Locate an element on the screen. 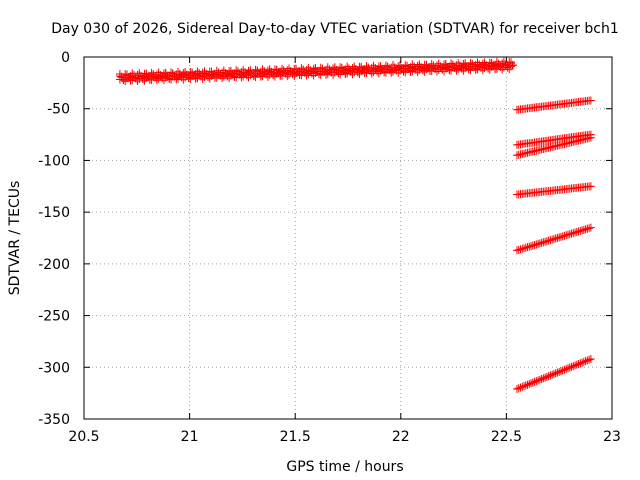 This screenshot has width=640, height=480. y-tick-label: -100 is located at coordinates (54, 161).